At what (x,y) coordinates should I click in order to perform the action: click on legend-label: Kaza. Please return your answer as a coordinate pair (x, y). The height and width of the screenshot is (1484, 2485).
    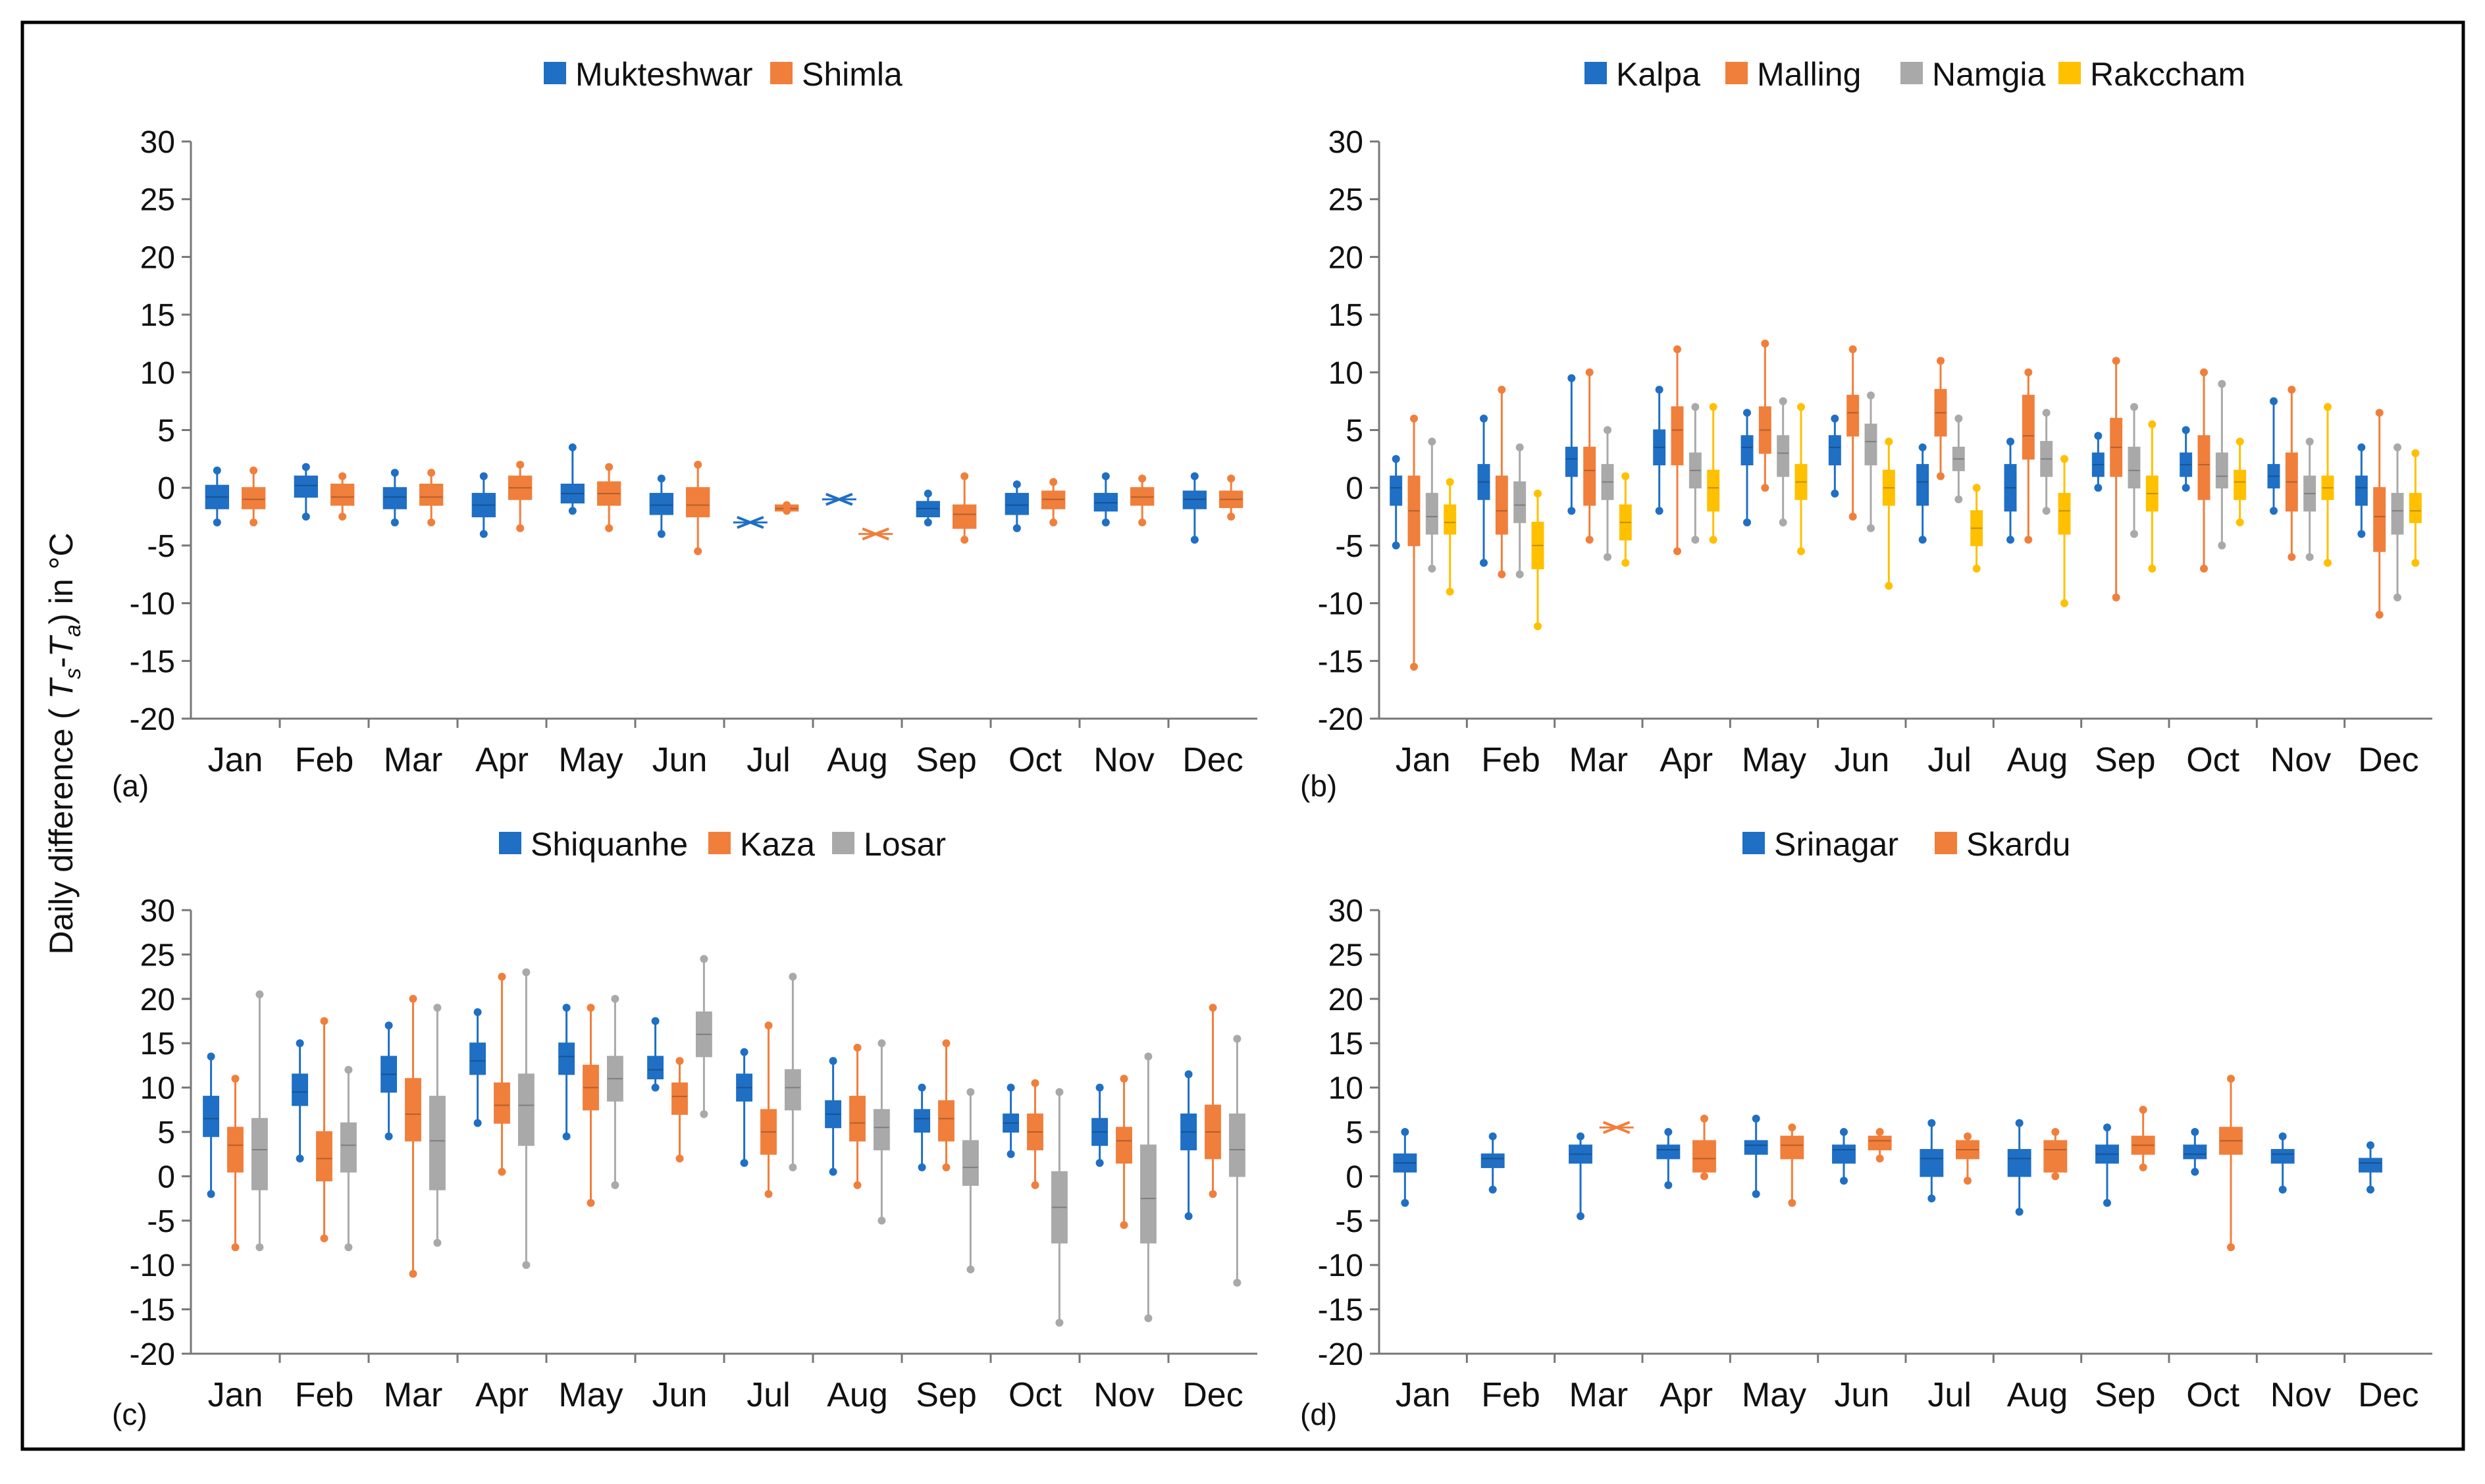
    Looking at the image, I should click on (777, 844).